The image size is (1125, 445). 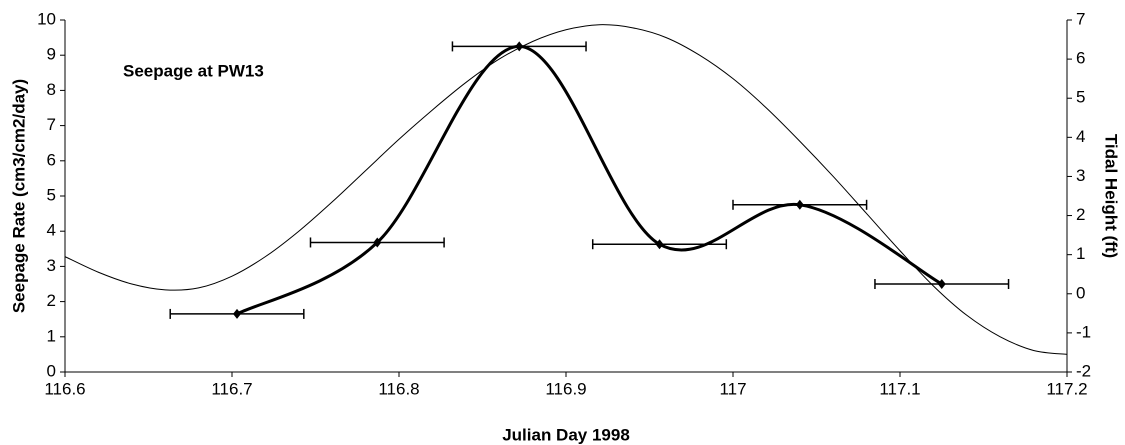 I want to click on y-tick-label: 5, so click(x=51, y=194).